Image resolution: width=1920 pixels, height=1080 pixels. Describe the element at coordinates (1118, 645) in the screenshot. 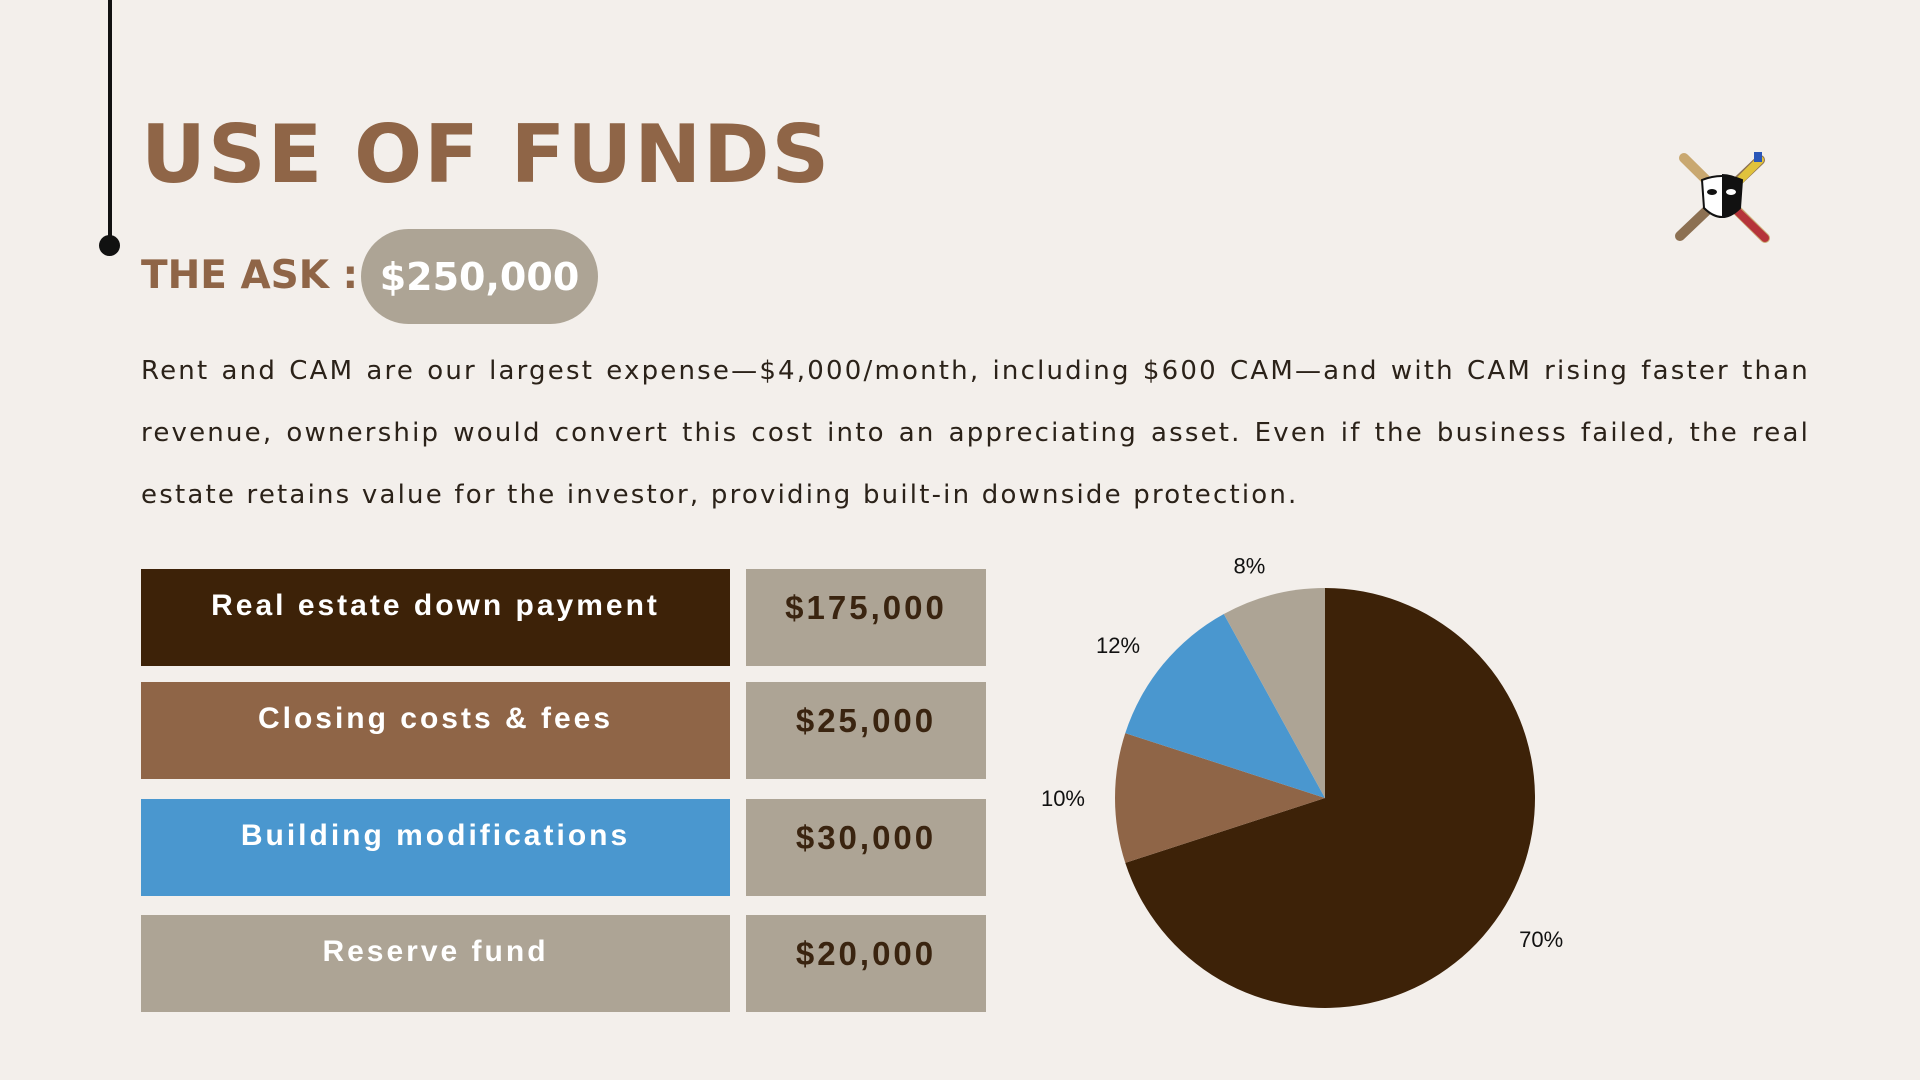

I see `pie-label-2: 12%` at that location.